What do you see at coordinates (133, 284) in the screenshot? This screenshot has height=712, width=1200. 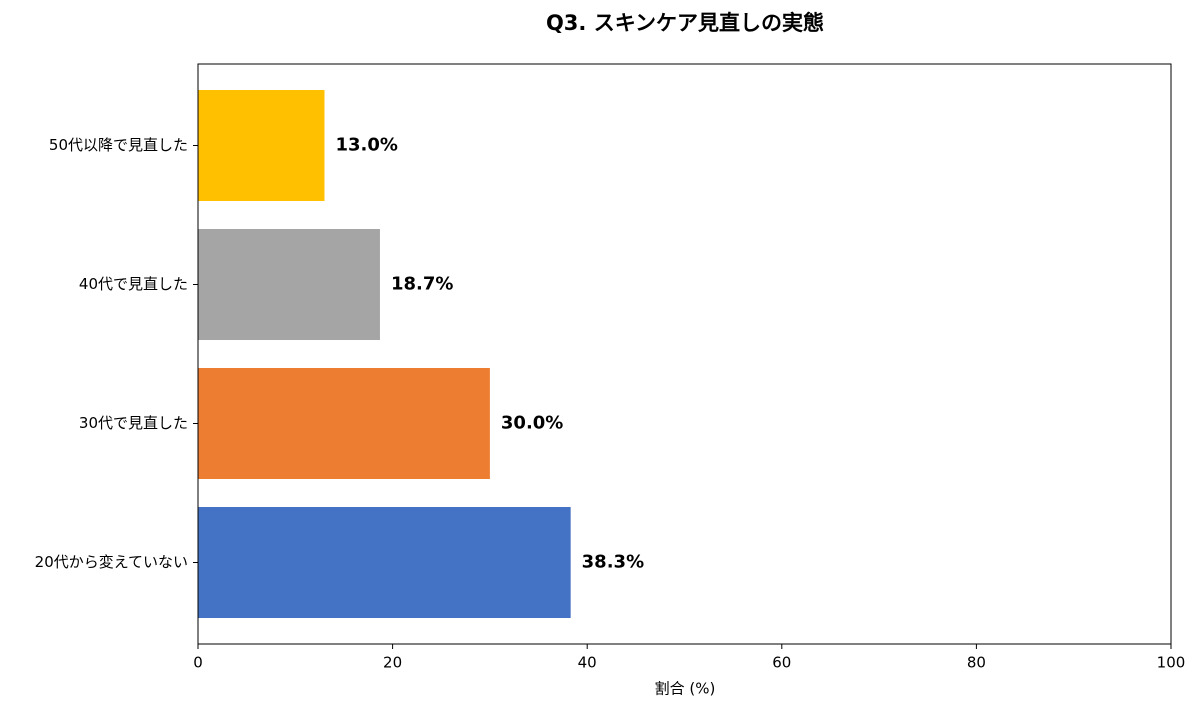 I see `y-tick-label: 40代で見直した` at bounding box center [133, 284].